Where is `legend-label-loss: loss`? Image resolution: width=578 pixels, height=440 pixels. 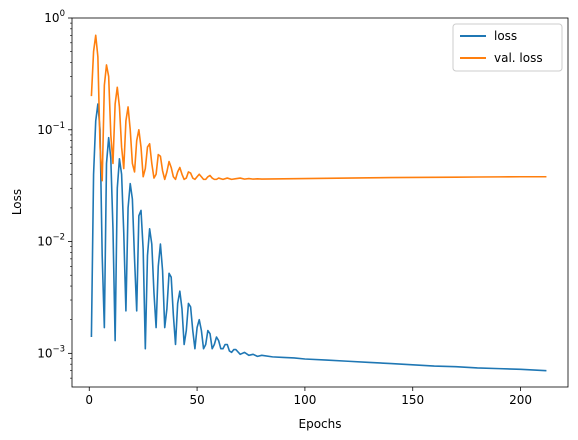
legend-label-loss: loss is located at coordinates (505, 36).